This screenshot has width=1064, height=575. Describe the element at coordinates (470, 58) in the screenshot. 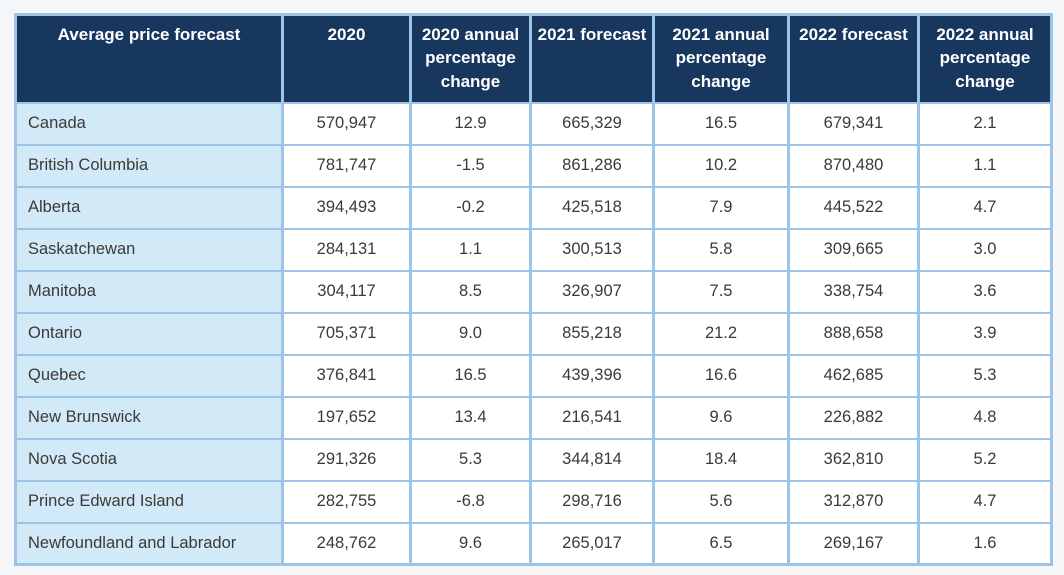

I see `column-header: 2020 annual percentage change` at that location.